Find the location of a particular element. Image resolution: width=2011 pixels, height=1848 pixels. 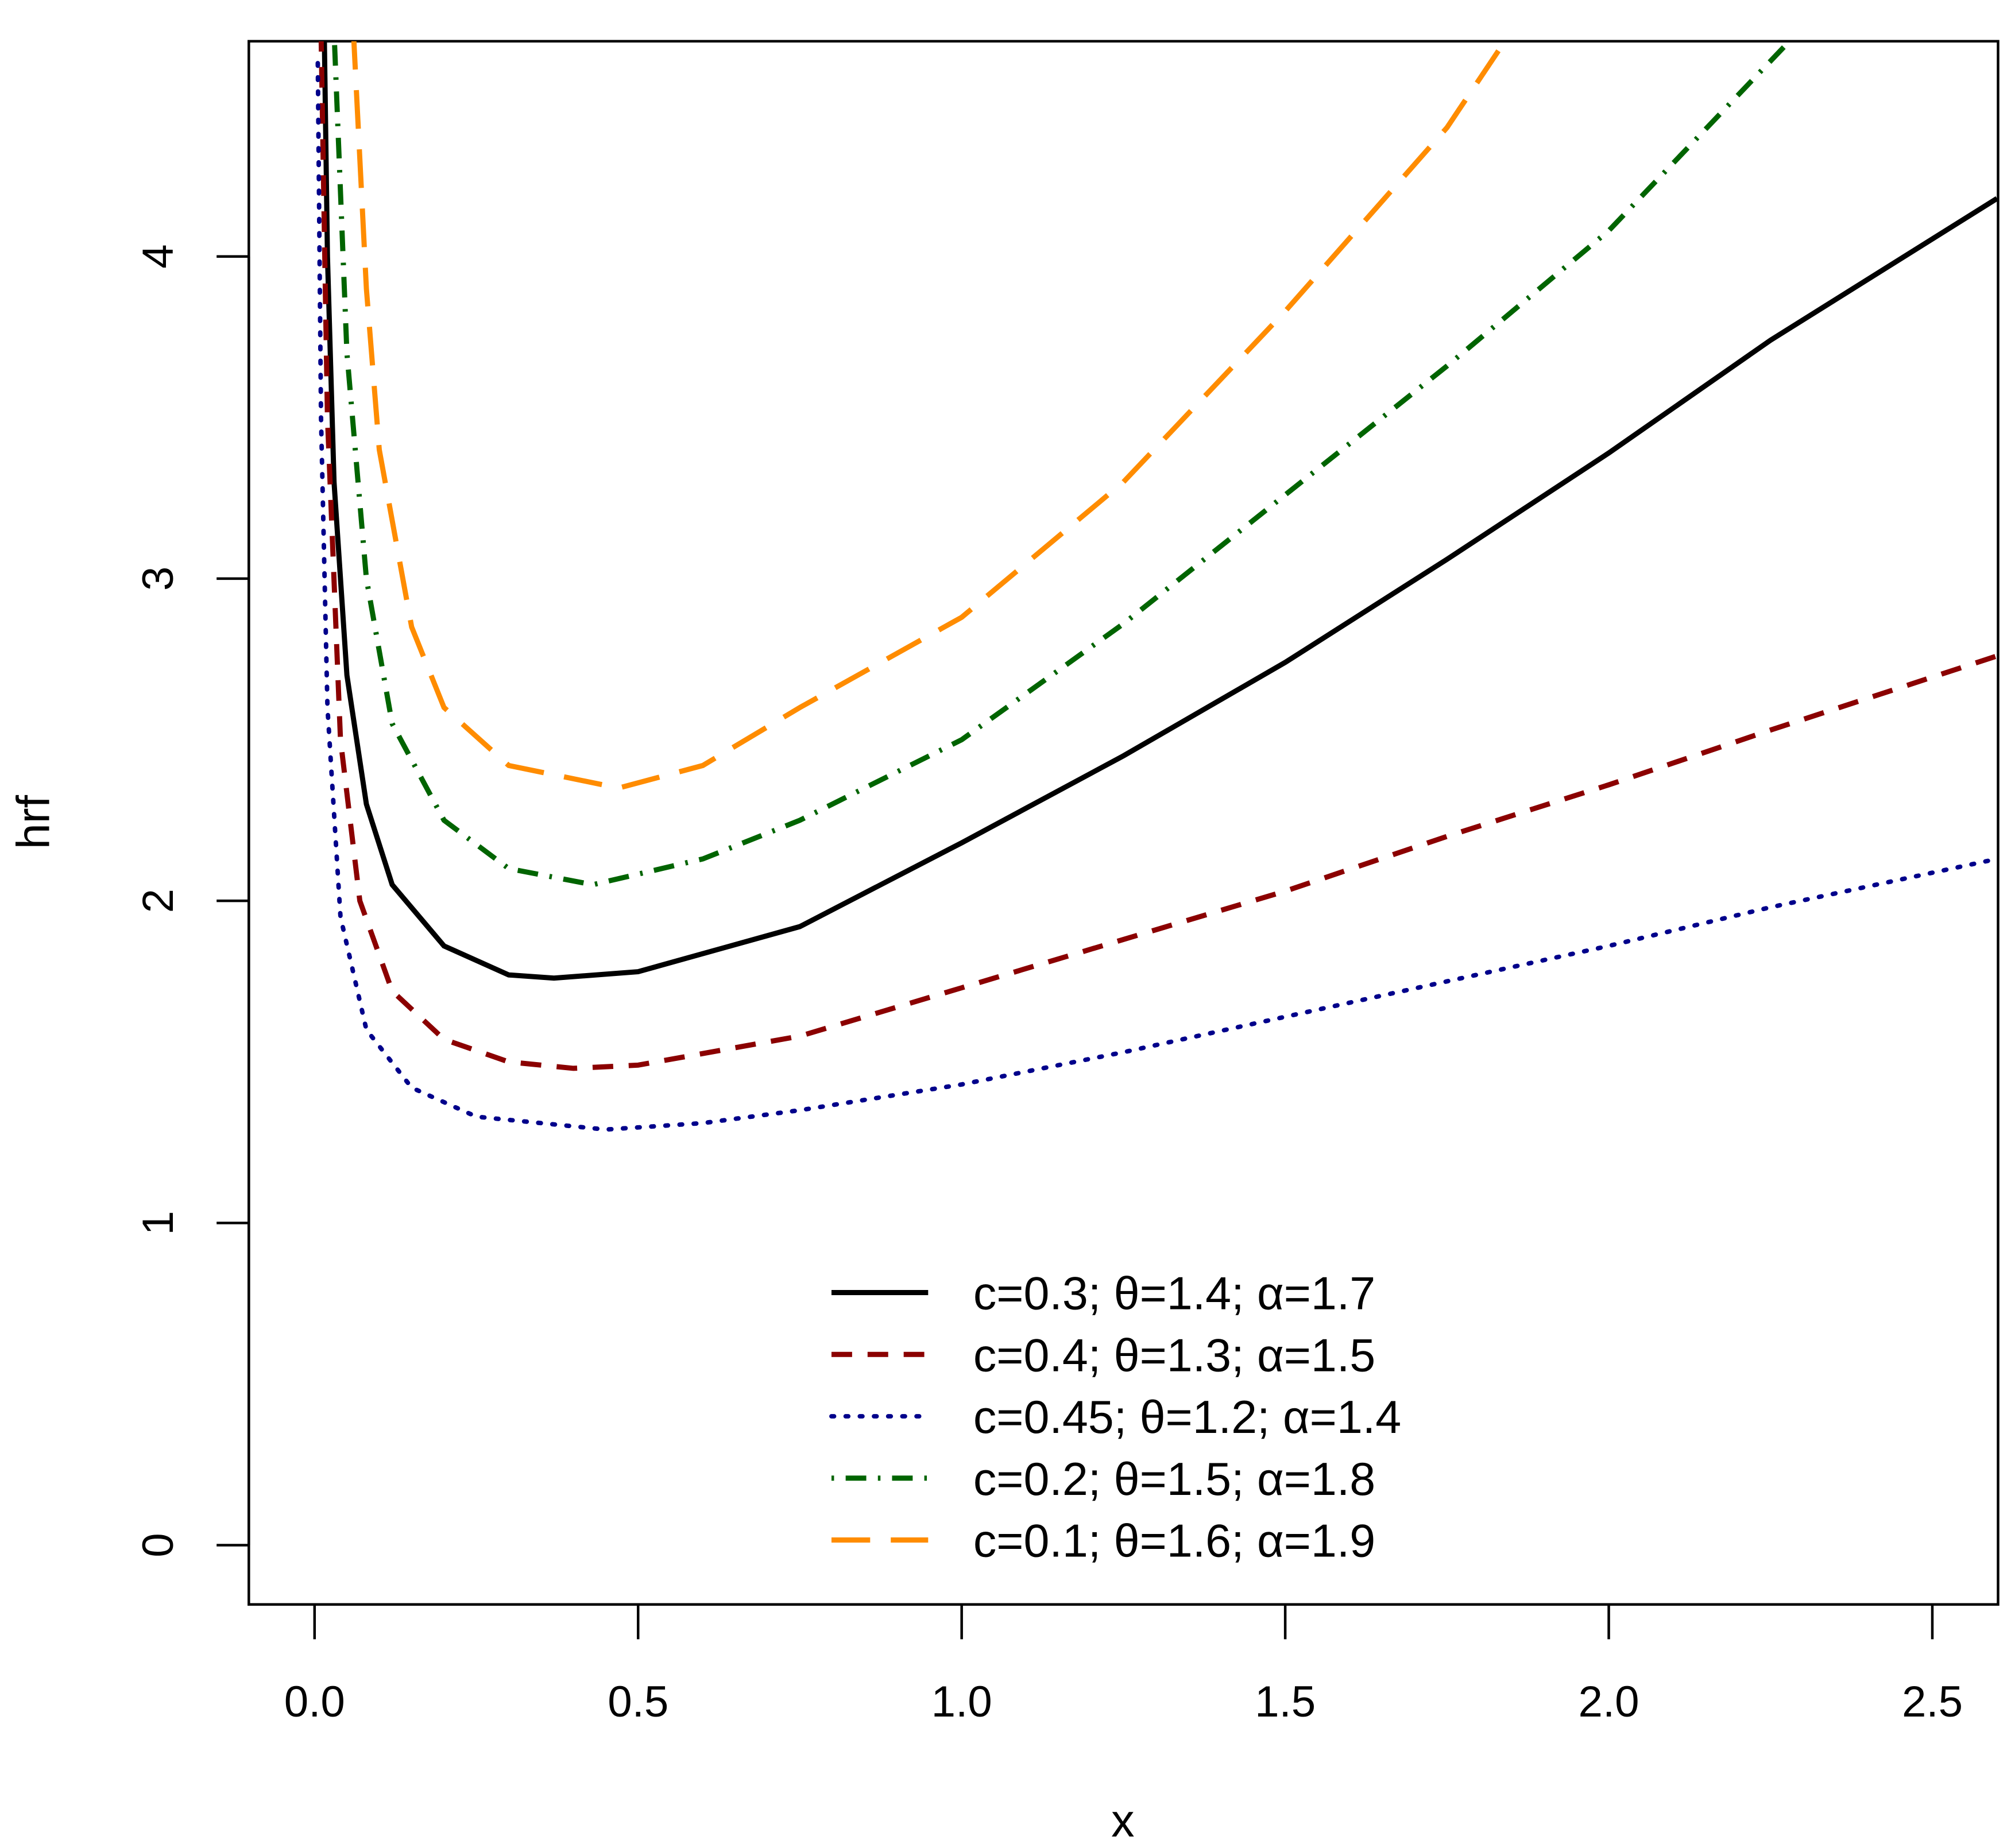

x-tick-label: 0.0 is located at coordinates (314, 1701).